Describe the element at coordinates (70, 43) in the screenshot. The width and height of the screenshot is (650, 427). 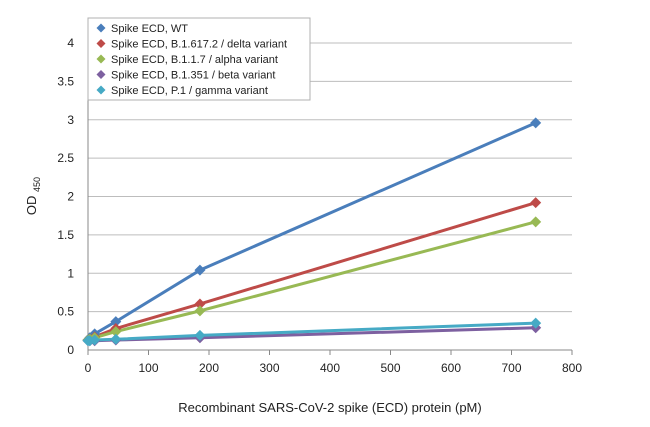
I see `y-tick-label: 4` at that location.